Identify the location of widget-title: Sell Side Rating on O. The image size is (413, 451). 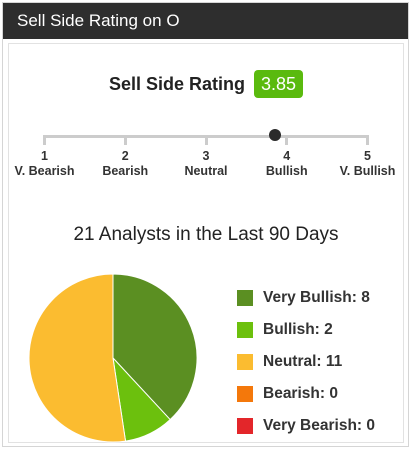
(205, 21).